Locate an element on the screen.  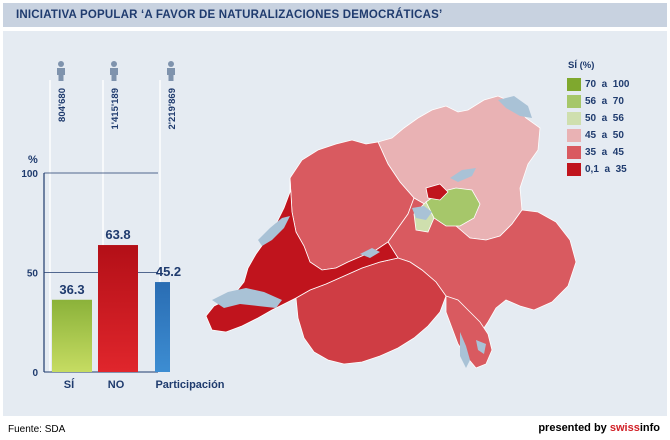
presented-prefix: presented by is located at coordinates (572, 428).